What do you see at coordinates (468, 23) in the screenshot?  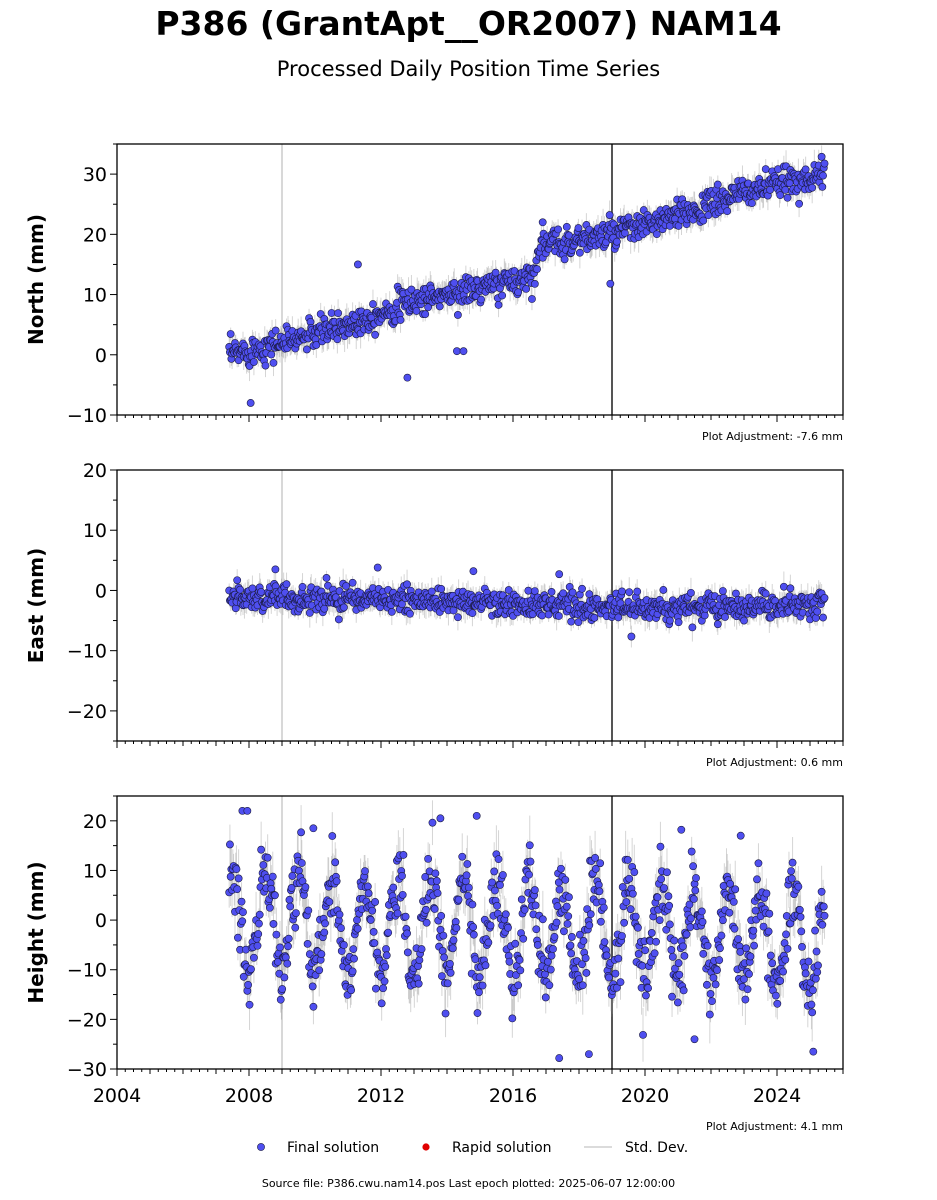 I see `chart-title: P386 (GrantApt__OR2007) NAM14` at bounding box center [468, 23].